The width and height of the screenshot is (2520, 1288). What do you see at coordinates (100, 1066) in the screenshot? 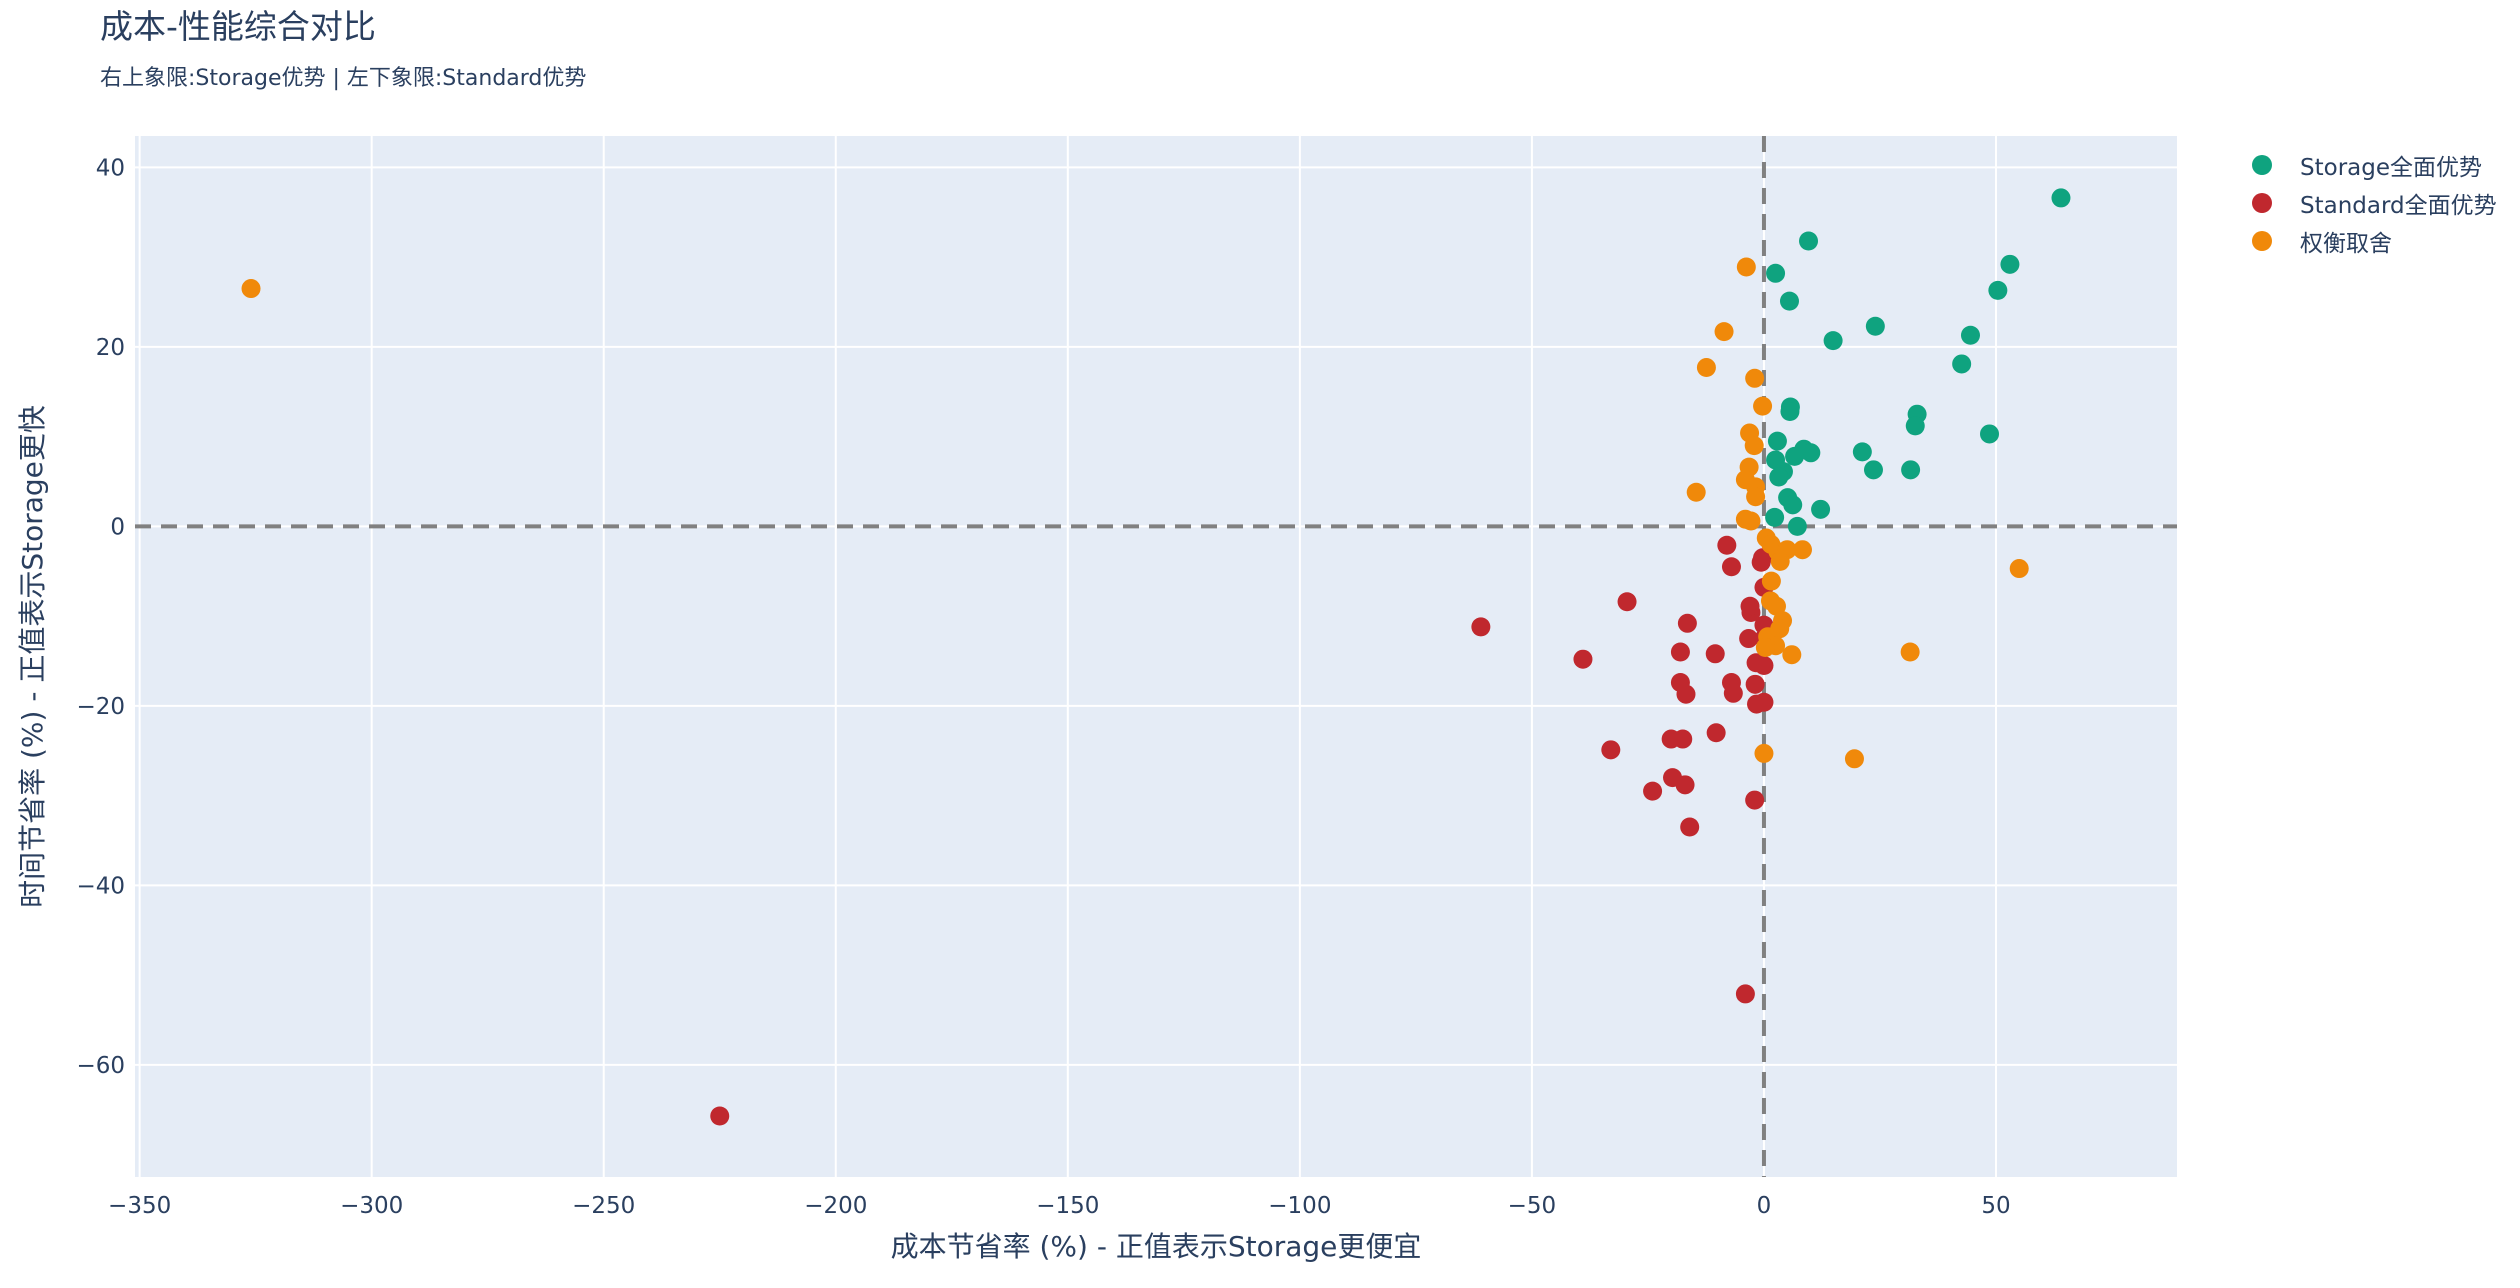
I see `y-tick-label: −60` at bounding box center [100, 1066].